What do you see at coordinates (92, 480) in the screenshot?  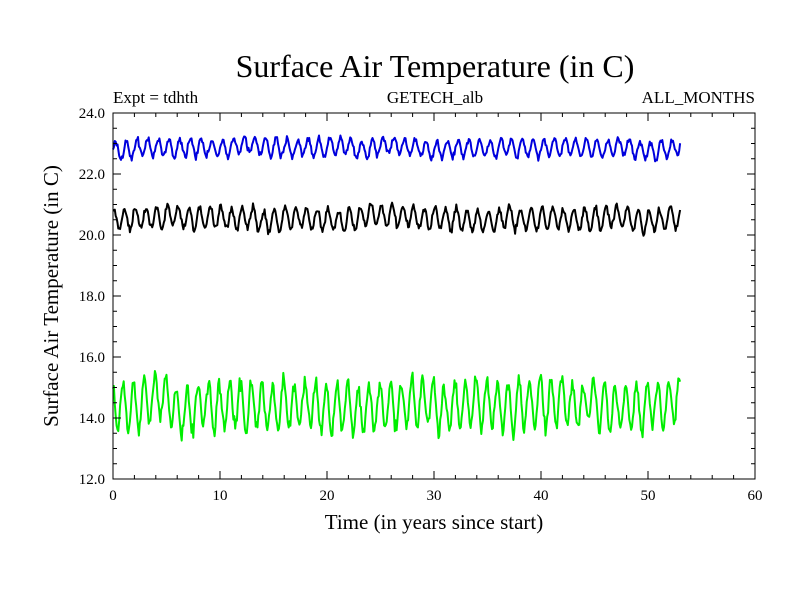 I see `y-tick-label: 12.0` at bounding box center [92, 480].